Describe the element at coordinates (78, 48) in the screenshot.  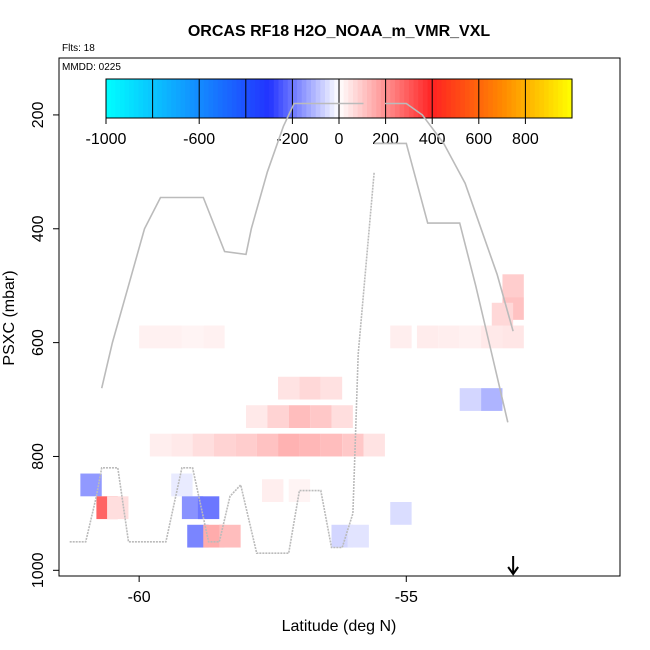
I see `flights-label: Flts: 18` at that location.